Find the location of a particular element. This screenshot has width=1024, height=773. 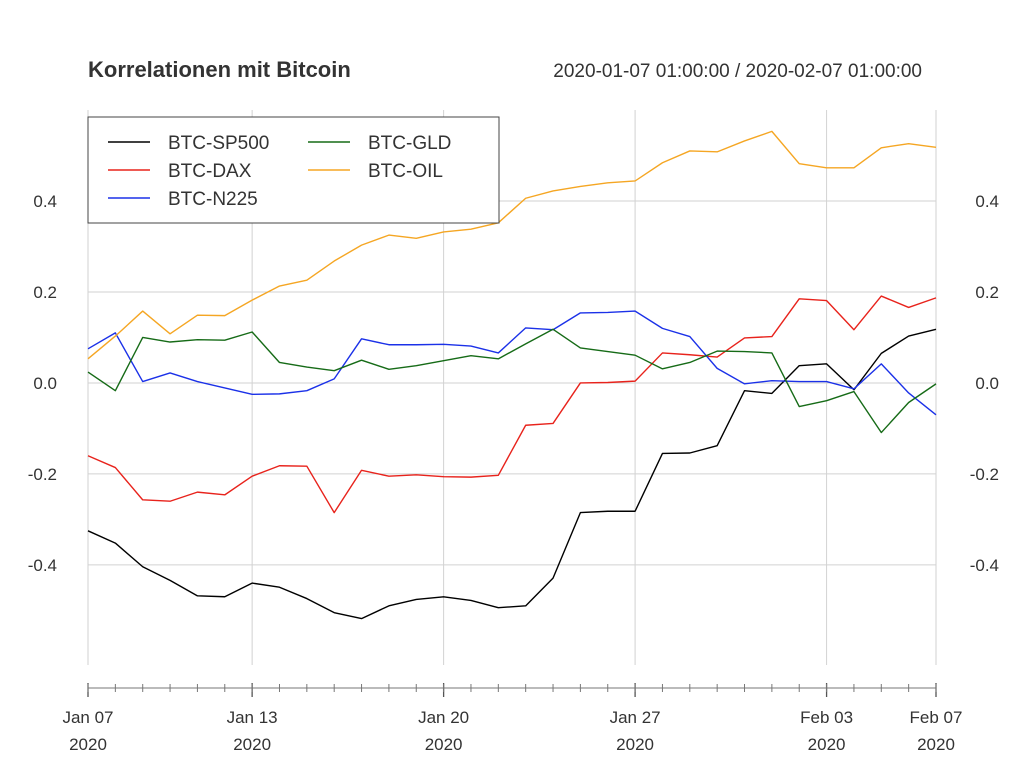

legend-label: BTC-N225 is located at coordinates (213, 199).